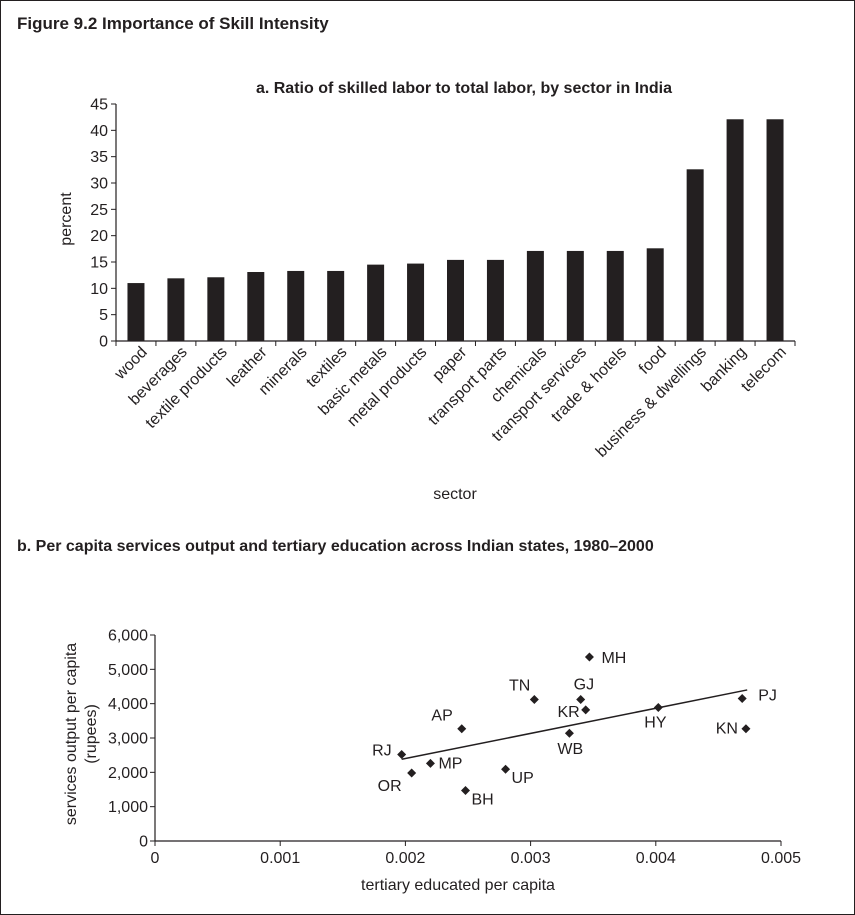  Describe the element at coordinates (128, 739) in the screenshot. I see `scatter-chart-y-tick-label: 3,000` at that location.